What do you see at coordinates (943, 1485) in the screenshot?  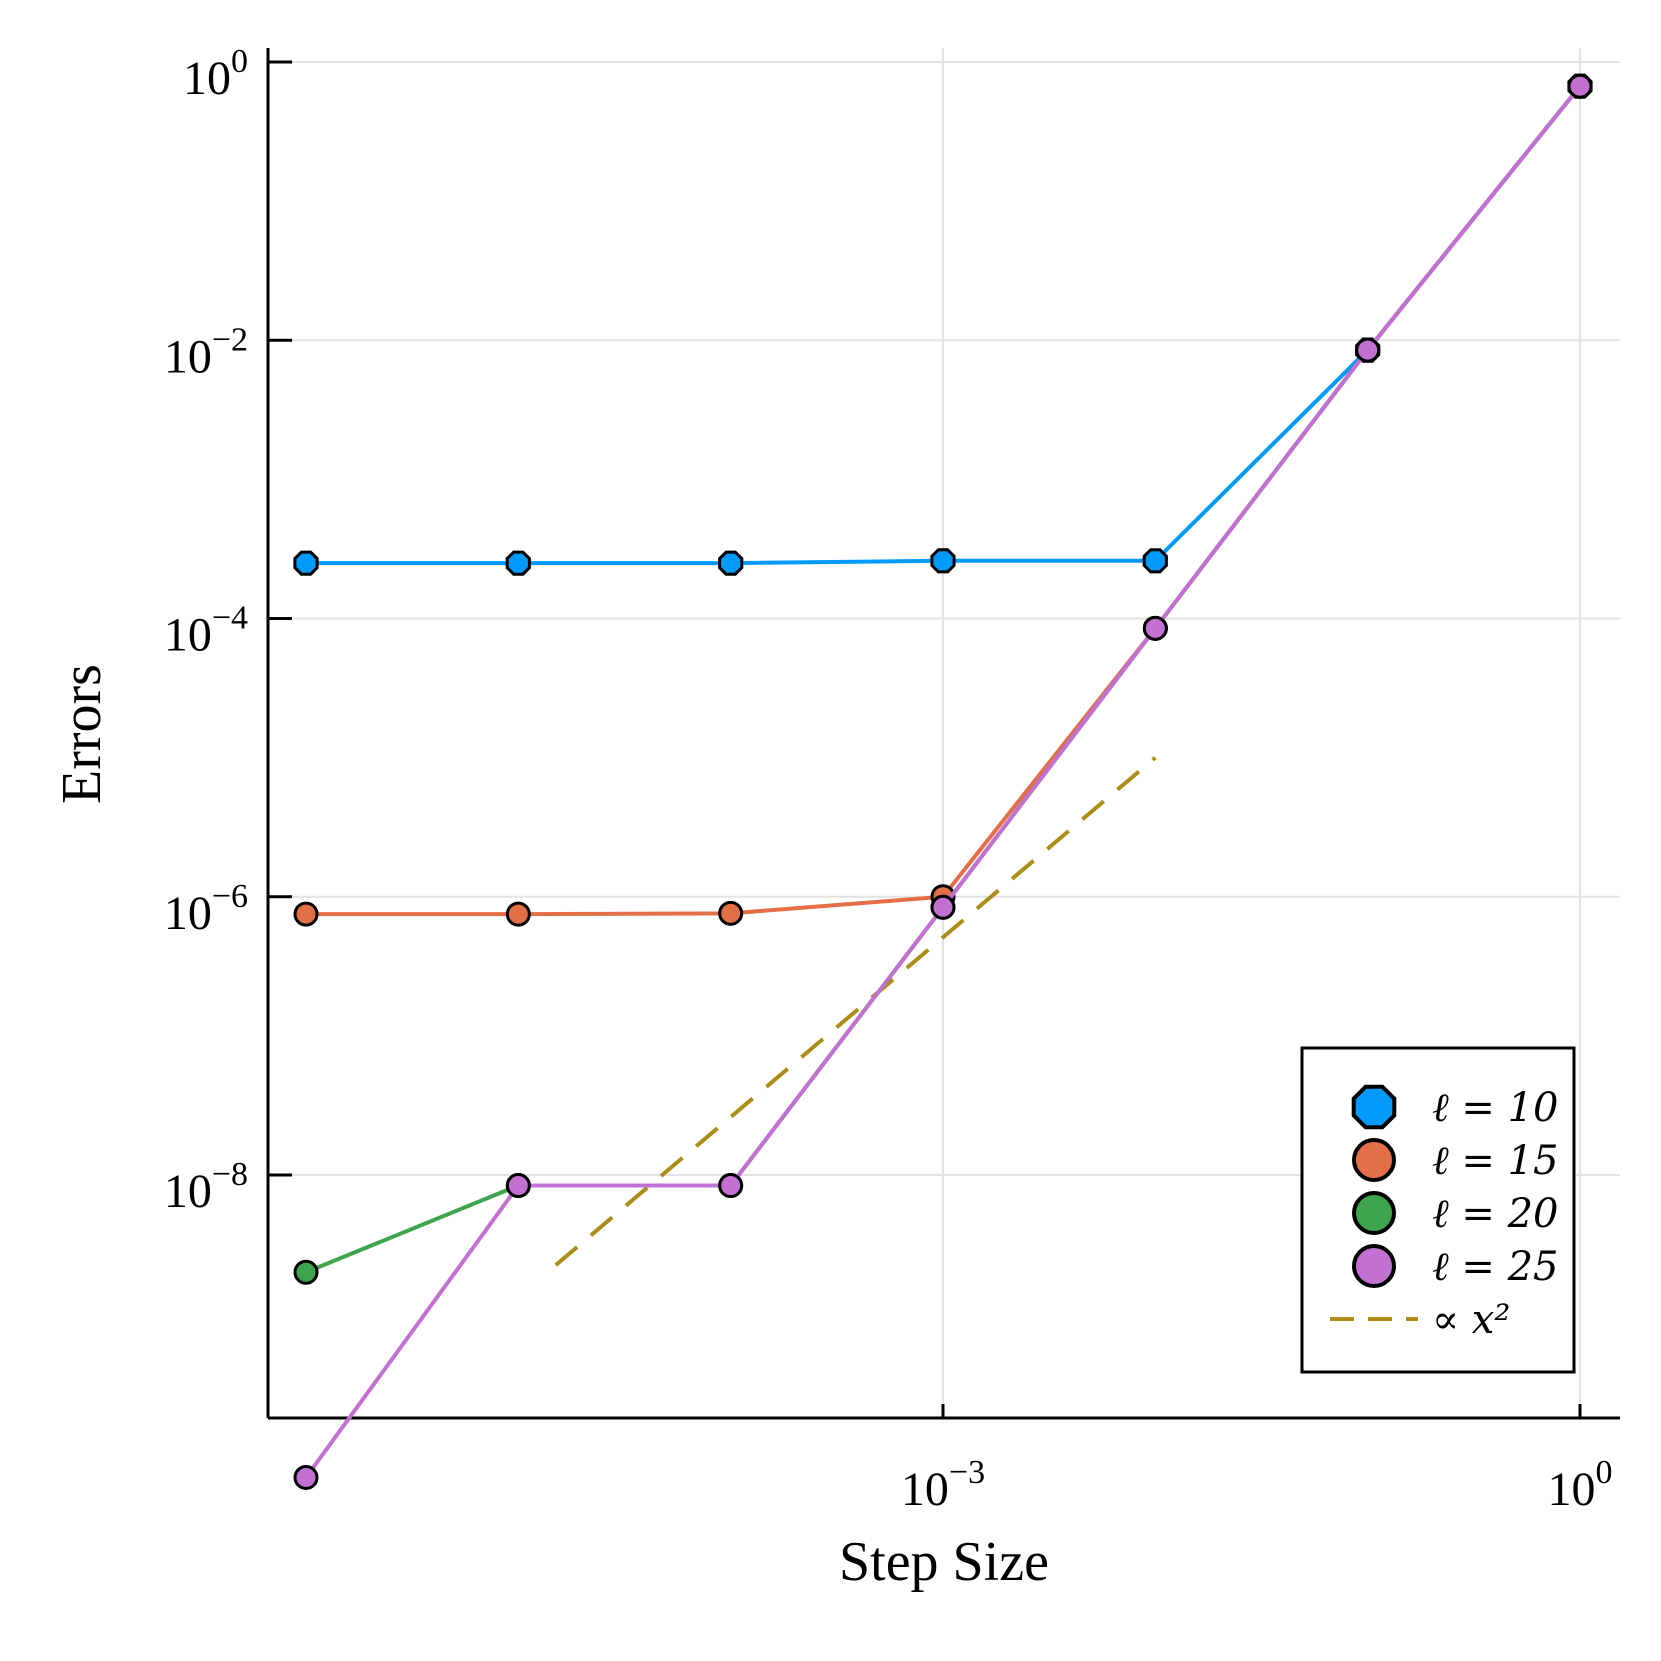 I see `x-tick-label: 10⁻³` at bounding box center [943, 1485].